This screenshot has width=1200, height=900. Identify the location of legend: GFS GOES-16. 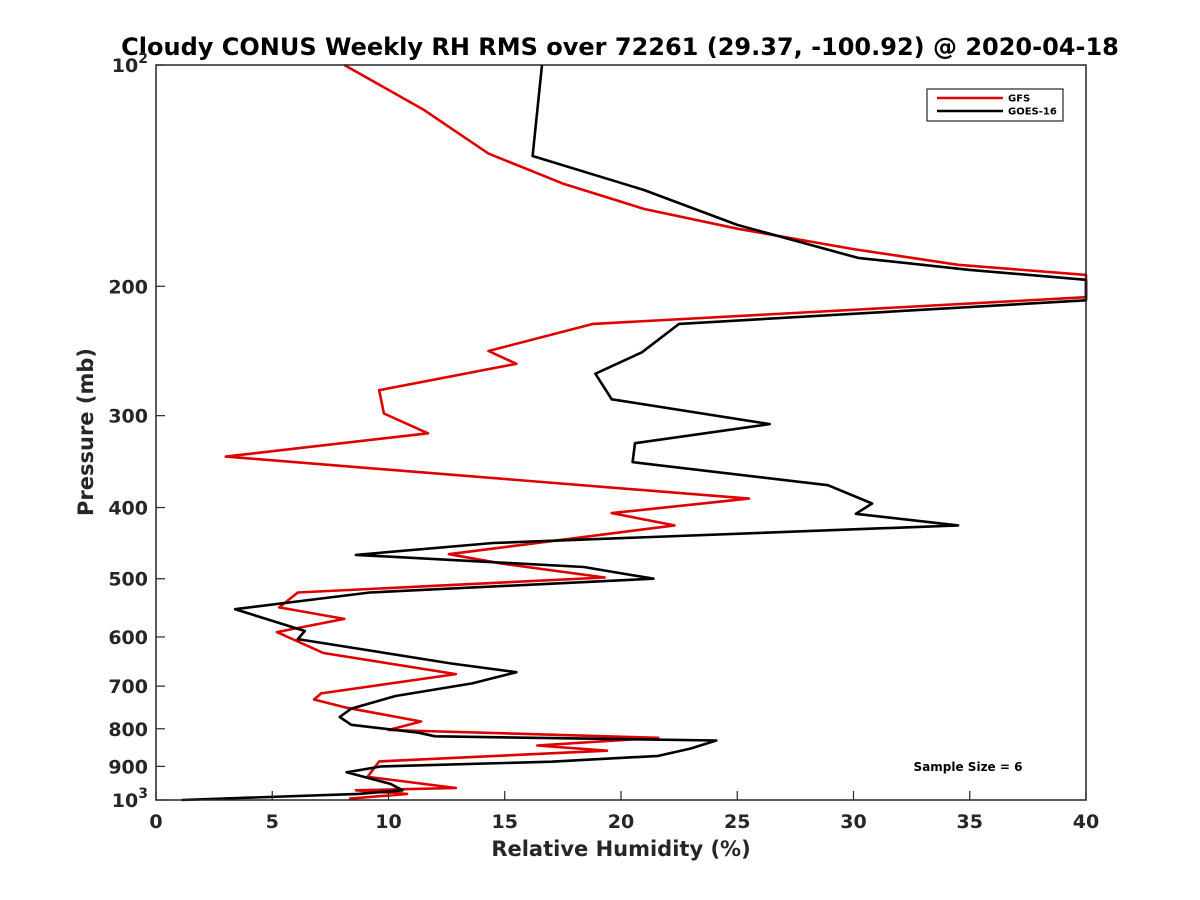
(995, 105).